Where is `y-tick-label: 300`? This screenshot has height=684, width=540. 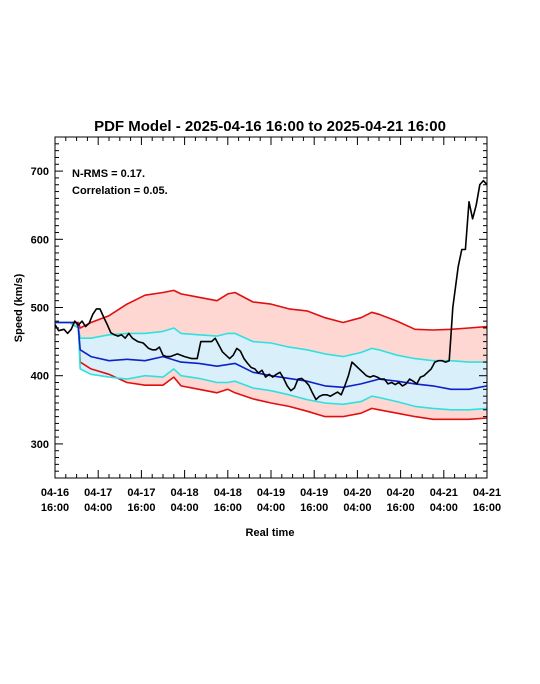
y-tick-label: 300 is located at coordinates (40, 445).